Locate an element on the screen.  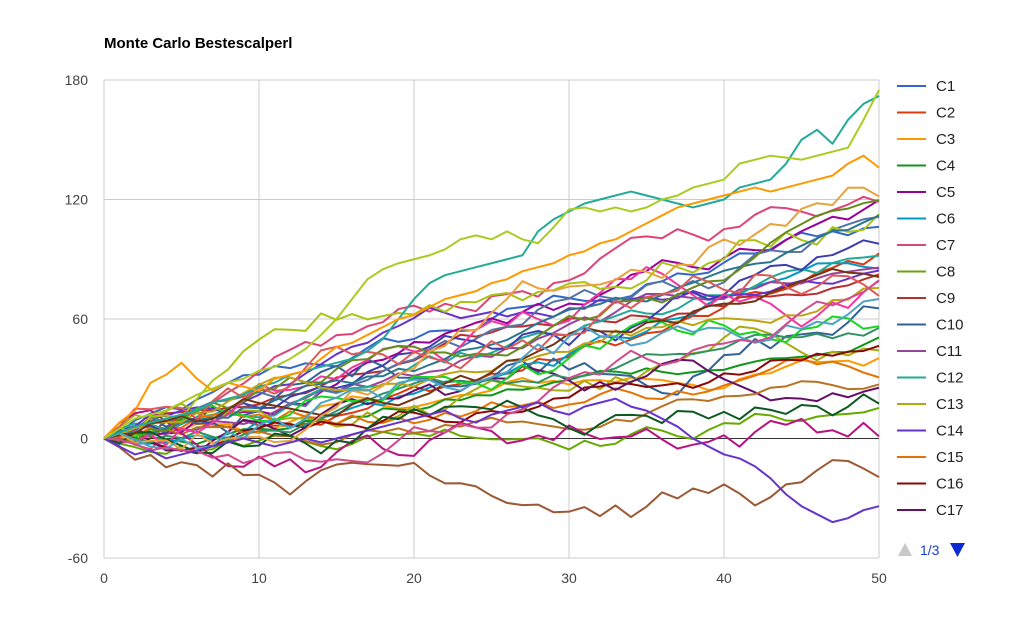
legend-label: C6 is located at coordinates (945, 219).